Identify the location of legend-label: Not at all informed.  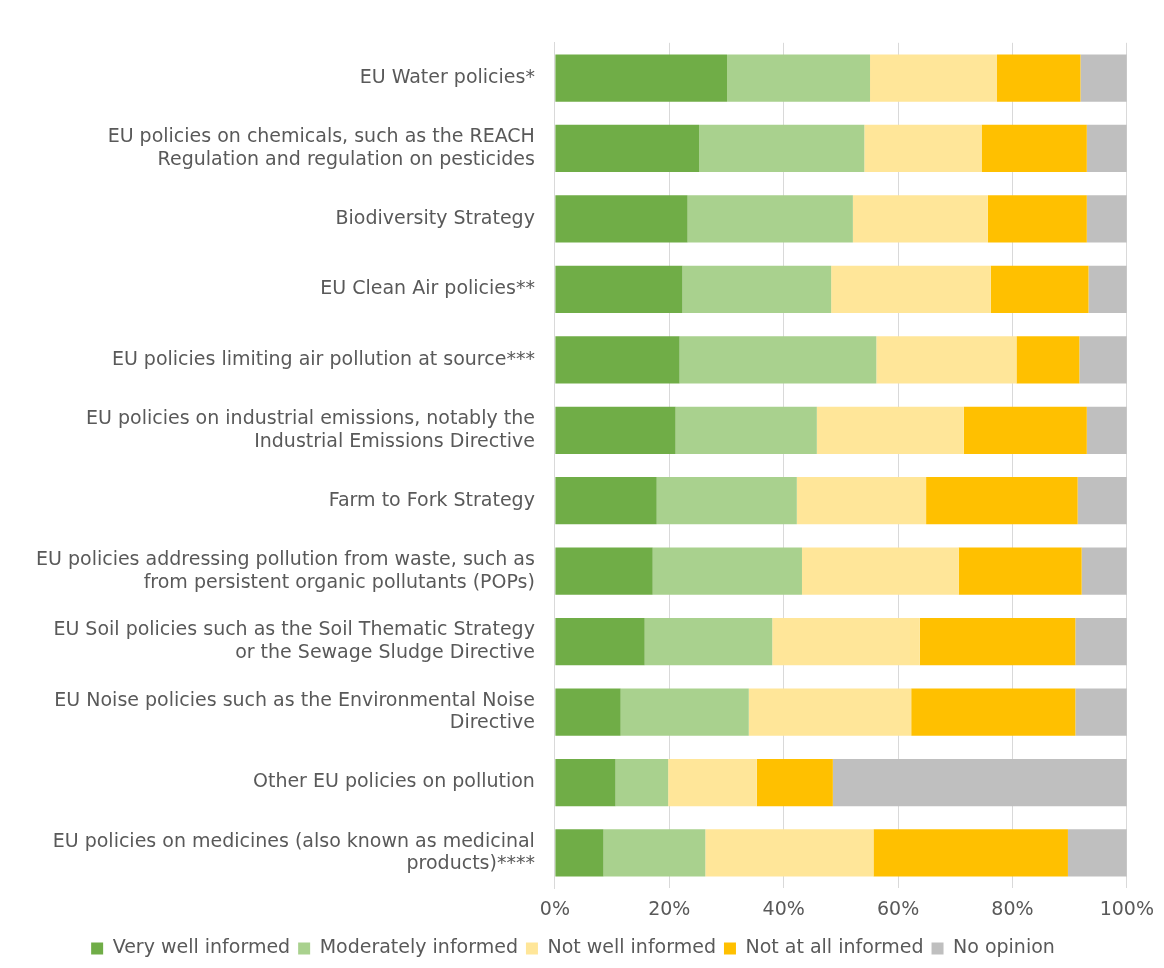
(834, 946).